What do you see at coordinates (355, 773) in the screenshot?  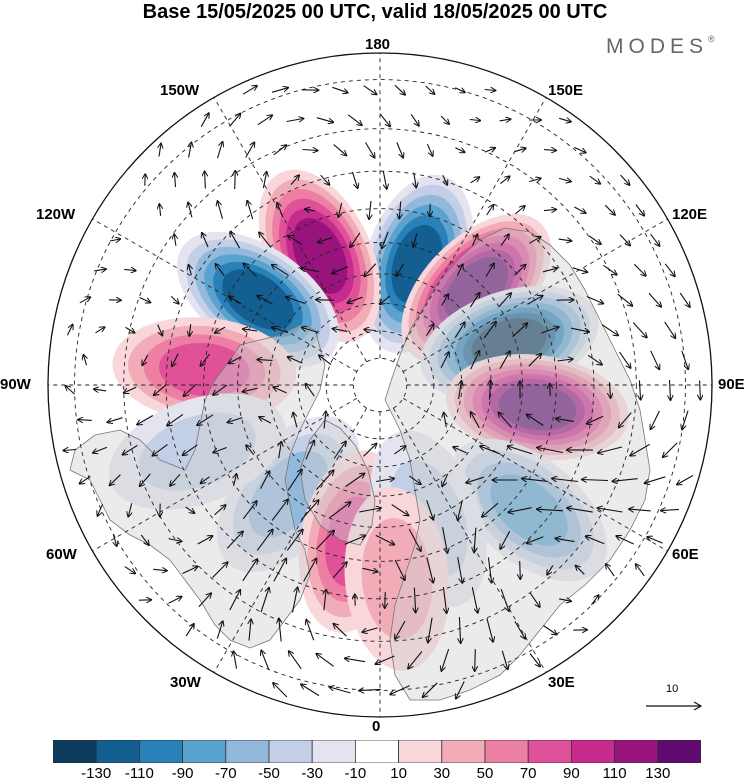 I see `colorbar-tick-label: -10` at bounding box center [355, 773].